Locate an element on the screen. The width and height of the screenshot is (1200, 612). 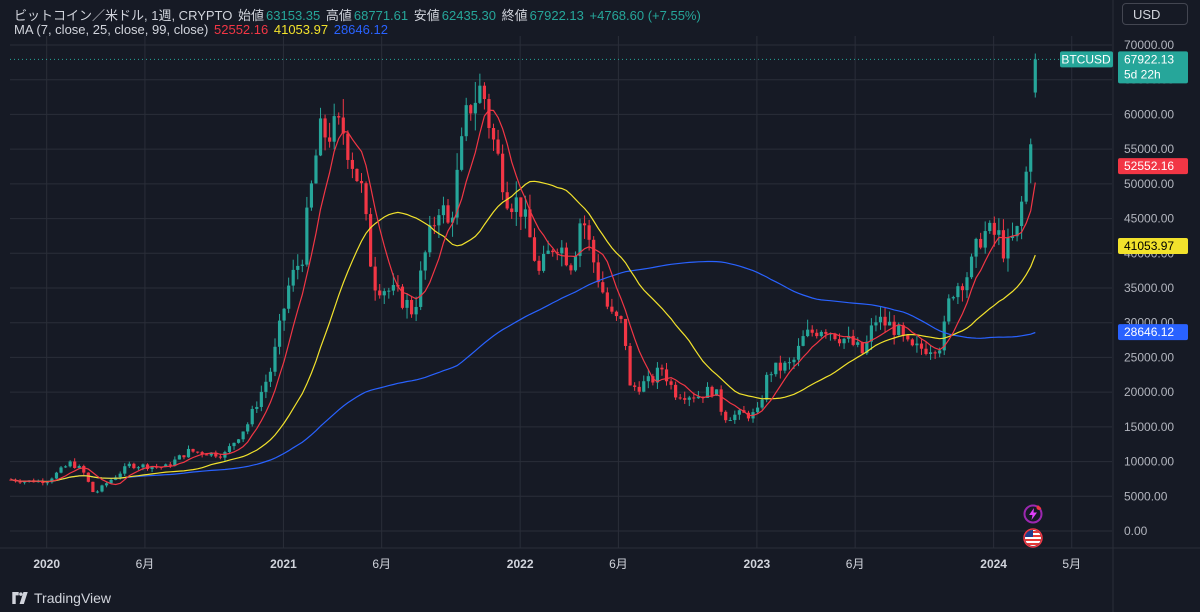
tradingview-brand: TradingView is located at coordinates (61, 598).